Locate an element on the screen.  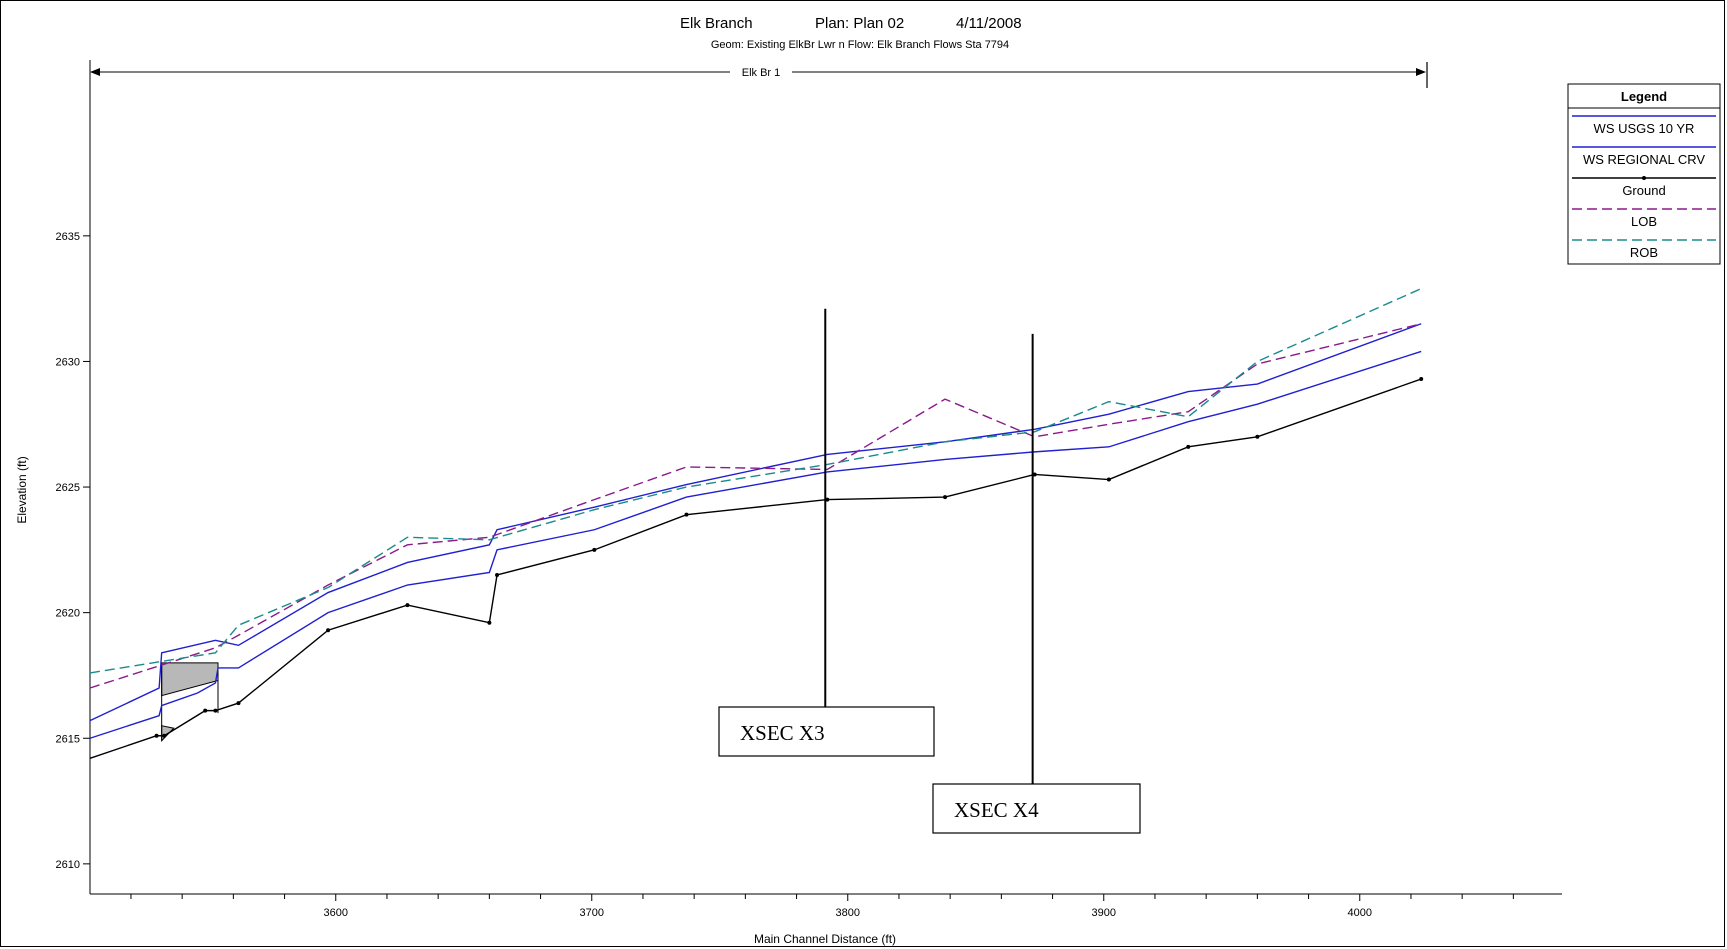
xsec-callout-label: XSEC X4 is located at coordinates (996, 810).